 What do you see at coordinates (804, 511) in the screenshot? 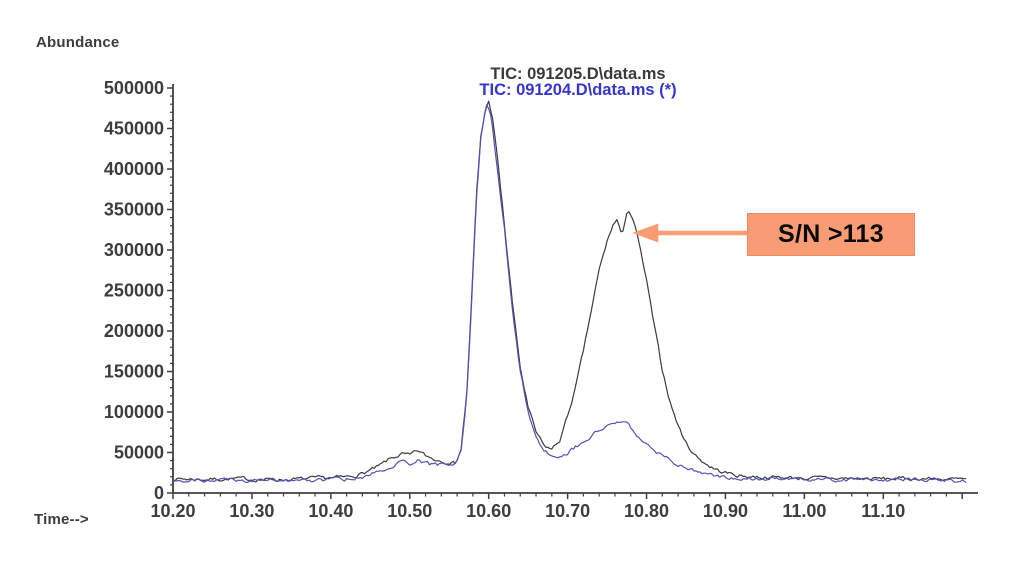
I see `x-tick-label: 11.00` at bounding box center [804, 511].